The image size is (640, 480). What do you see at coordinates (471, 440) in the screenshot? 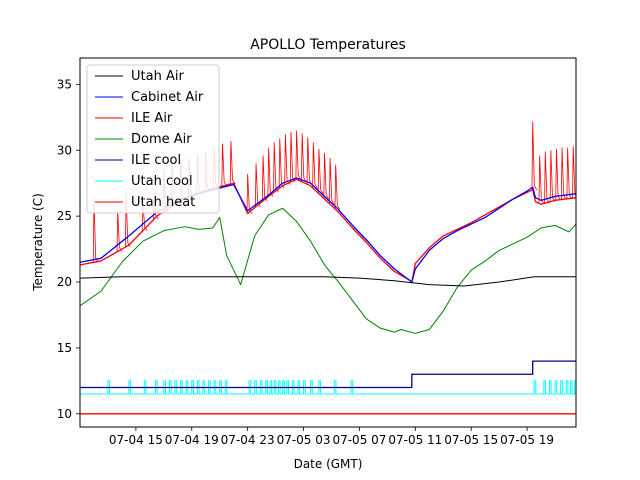
I see `x-tick-label: 07-05 15` at bounding box center [471, 440].